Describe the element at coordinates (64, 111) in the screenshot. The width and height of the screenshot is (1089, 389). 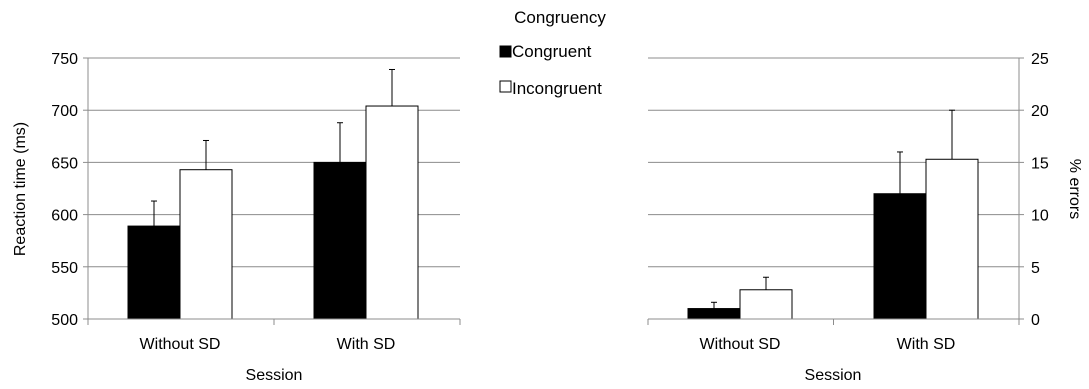
I see `rt-y-tick-label: 700` at that location.